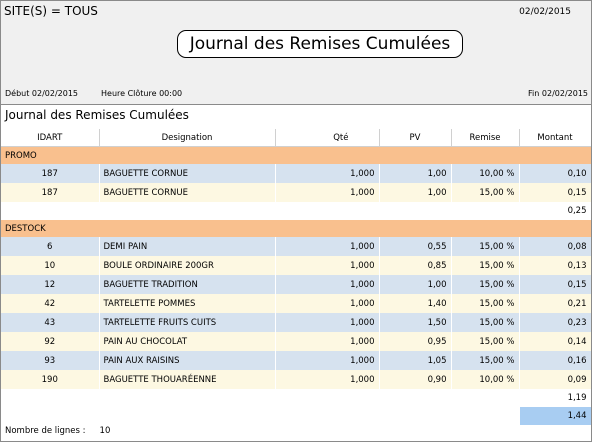  Describe the element at coordinates (50, 246) in the screenshot. I see `cell-idart: 6` at that location.